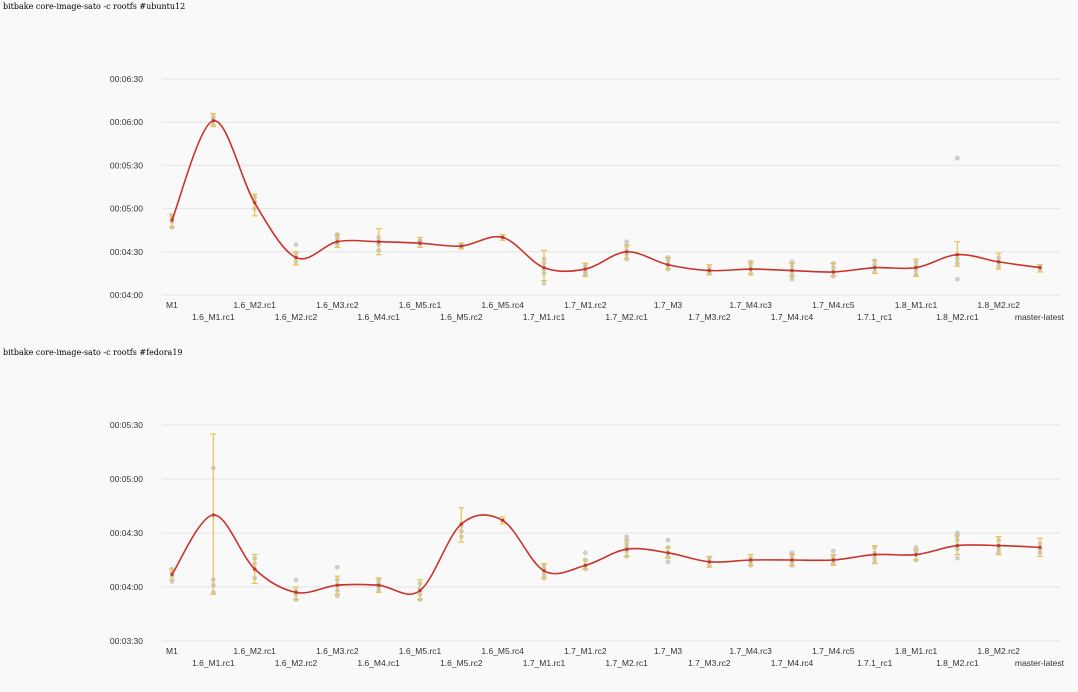 The height and width of the screenshot is (692, 1078). Describe the element at coordinates (606, 553) in the screenshot. I see `mean-markers` at that location.